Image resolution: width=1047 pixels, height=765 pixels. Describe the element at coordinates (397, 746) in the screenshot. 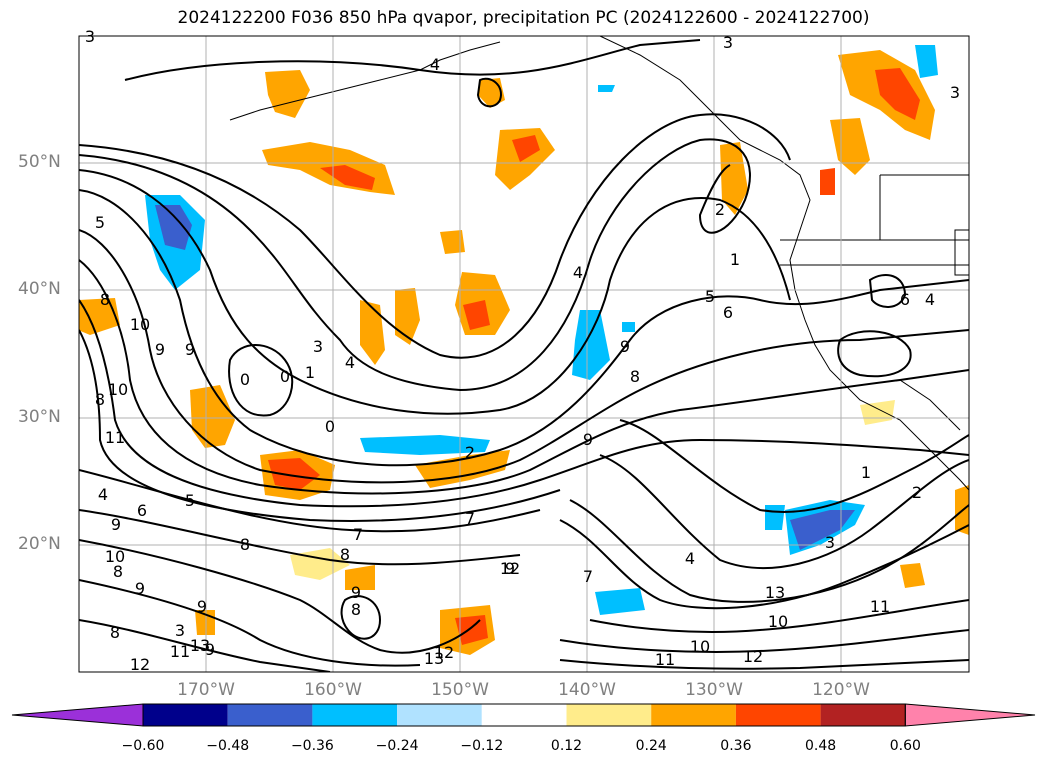

I see `colorbar-tick-label: −0.24` at that location.